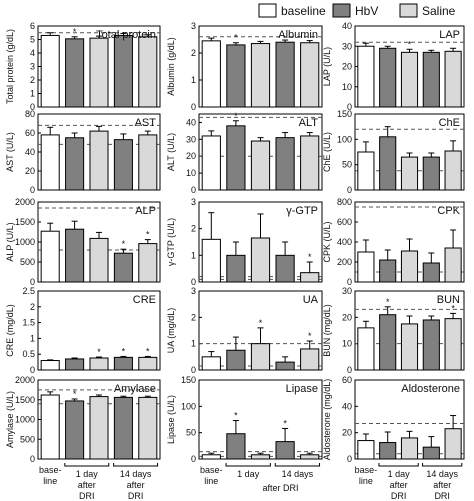 Image resolution: width=474 pixels, height=501 pixels. I want to click on y-axis-label: CPK (U/L), so click(327, 241).